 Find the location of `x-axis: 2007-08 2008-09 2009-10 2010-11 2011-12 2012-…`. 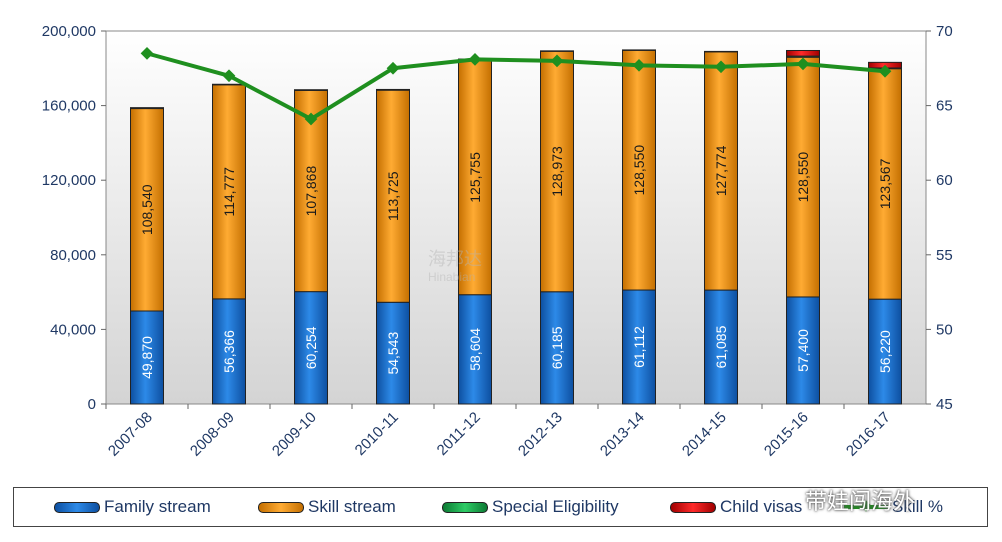

x-axis: 2007-08 2008-09 2009-10 2010-11 2011-12 2012-… is located at coordinates (499, 432).